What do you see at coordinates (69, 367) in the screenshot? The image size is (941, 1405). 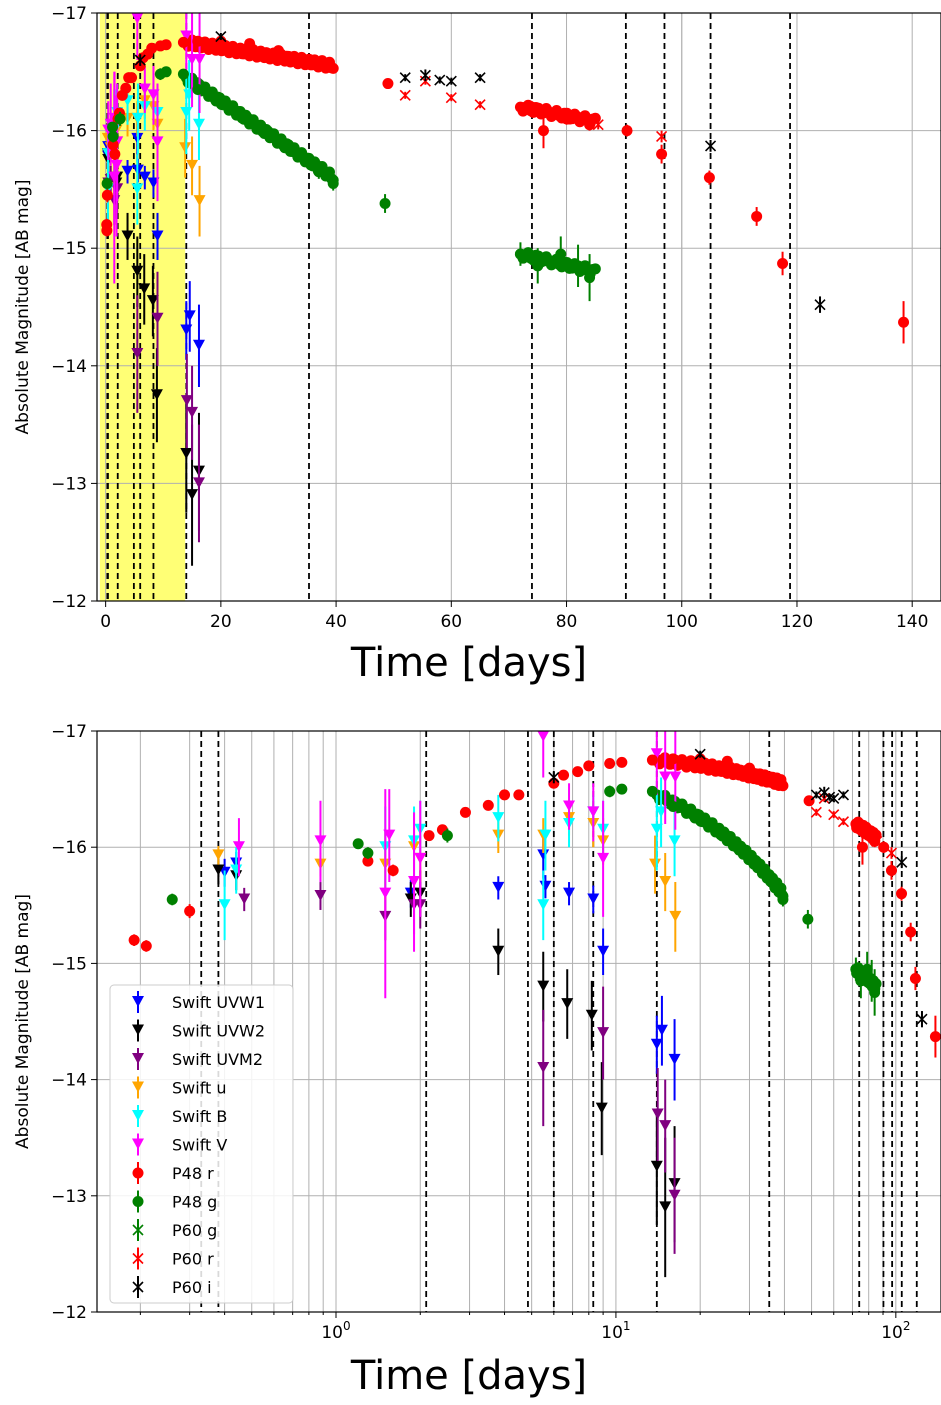 I see `y-tick-label: −14` at bounding box center [69, 367].